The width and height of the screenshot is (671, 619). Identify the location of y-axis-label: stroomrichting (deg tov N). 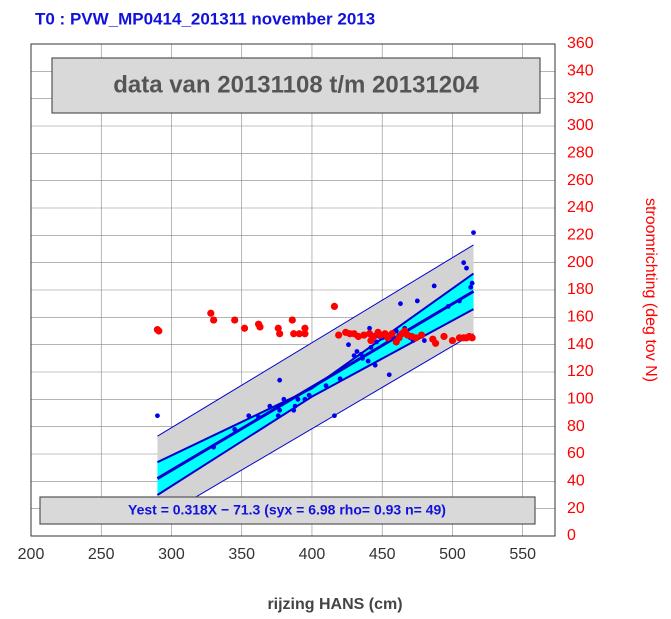
(650, 290).